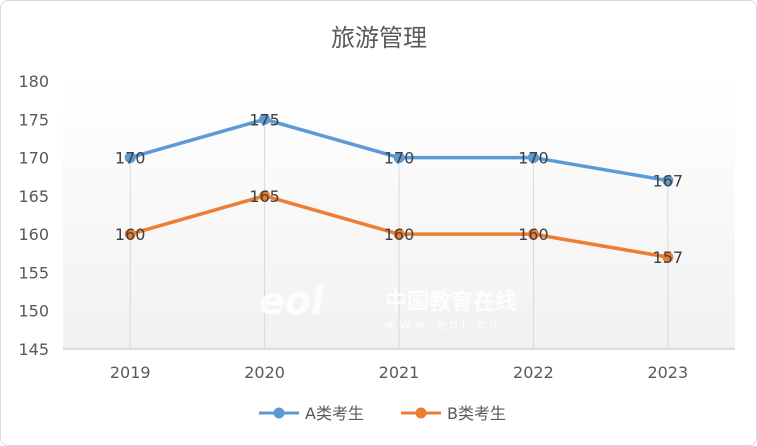 This screenshot has width=757, height=446. What do you see at coordinates (33, 158) in the screenshot?
I see `y-tick-label: 170` at bounding box center [33, 158].